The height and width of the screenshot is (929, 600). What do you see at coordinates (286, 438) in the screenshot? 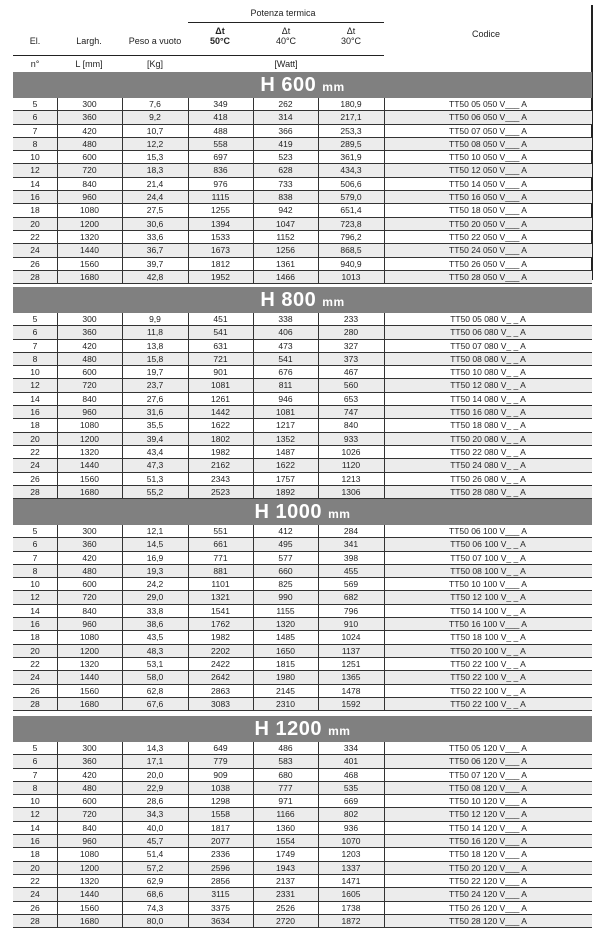
I see `cell-dt40: 1352` at bounding box center [286, 438].